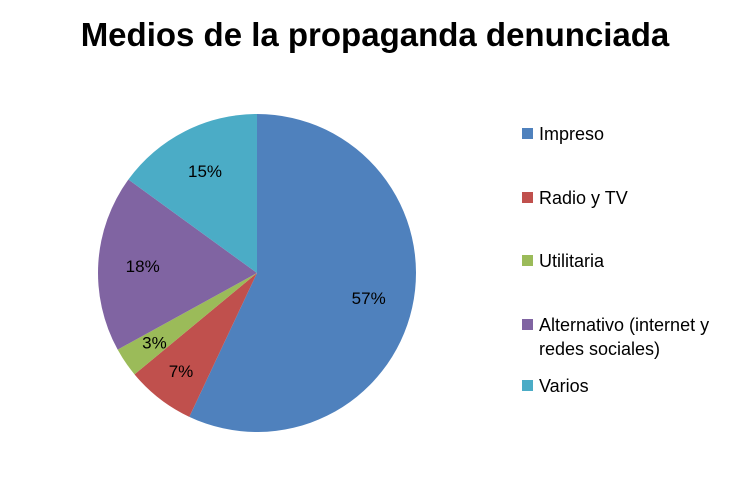 The width and height of the screenshot is (750, 481). I want to click on chart-title: Medios de la propaganda denunciada, so click(375, 34).